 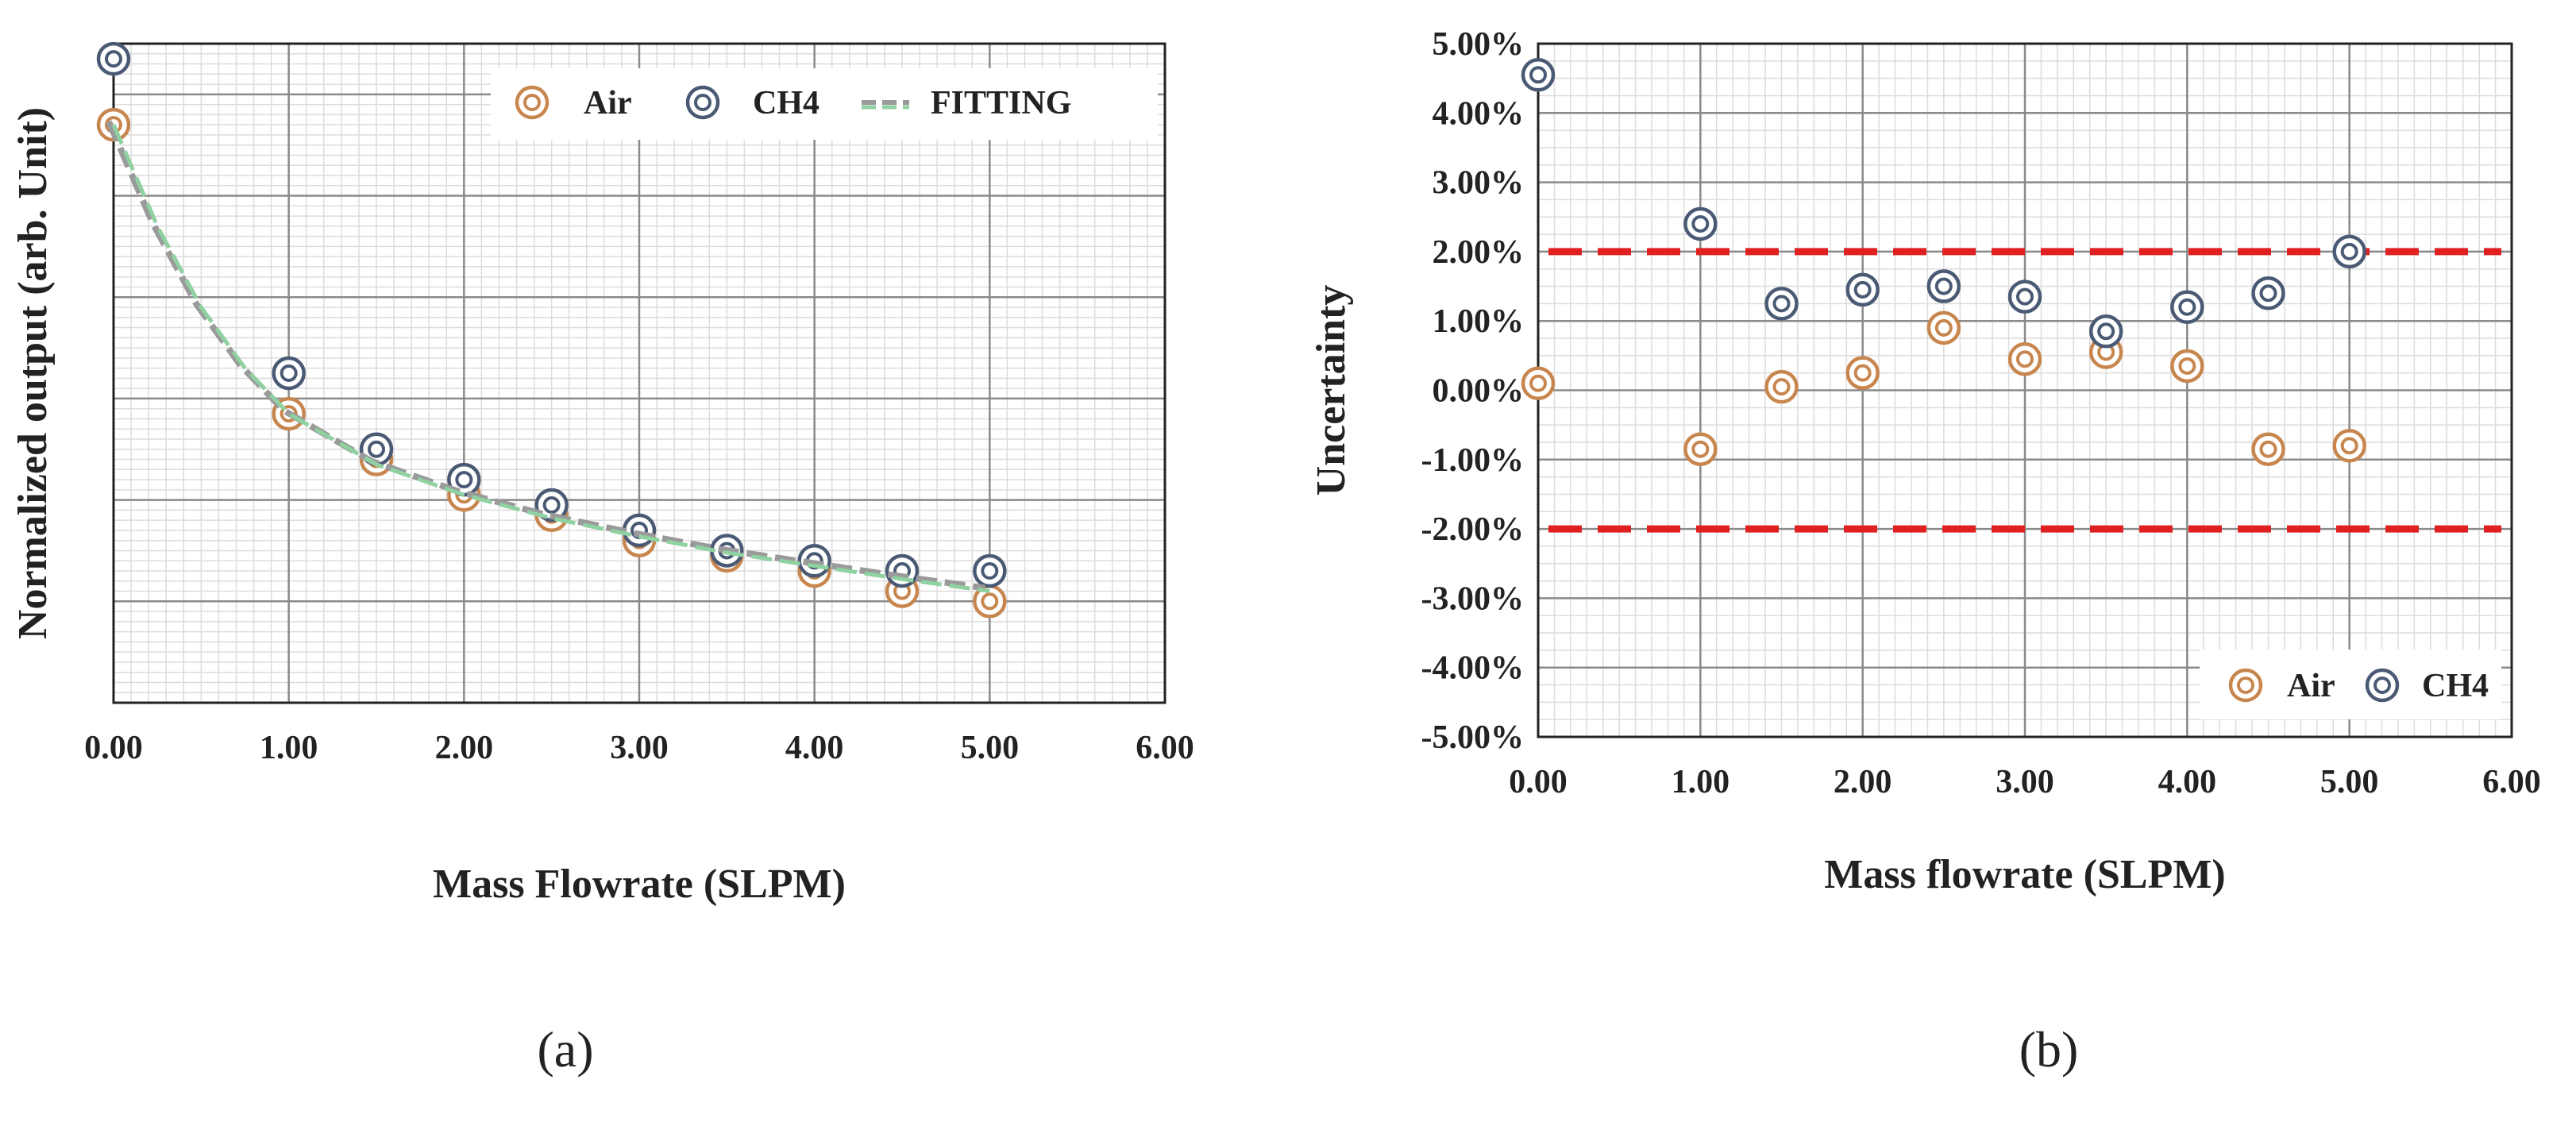 What do you see at coordinates (1473, 598) in the screenshot?
I see `y-tick-label: -3.00%` at bounding box center [1473, 598].